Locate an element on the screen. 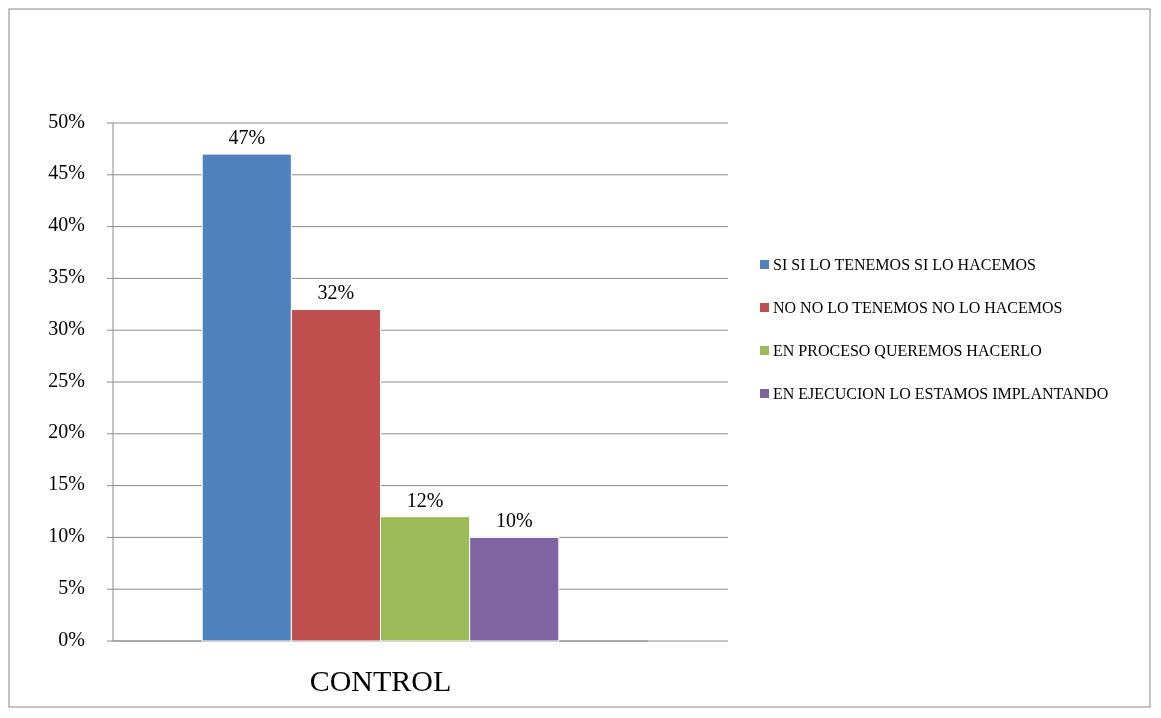  y-tick-label: 45% is located at coordinates (66, 172).